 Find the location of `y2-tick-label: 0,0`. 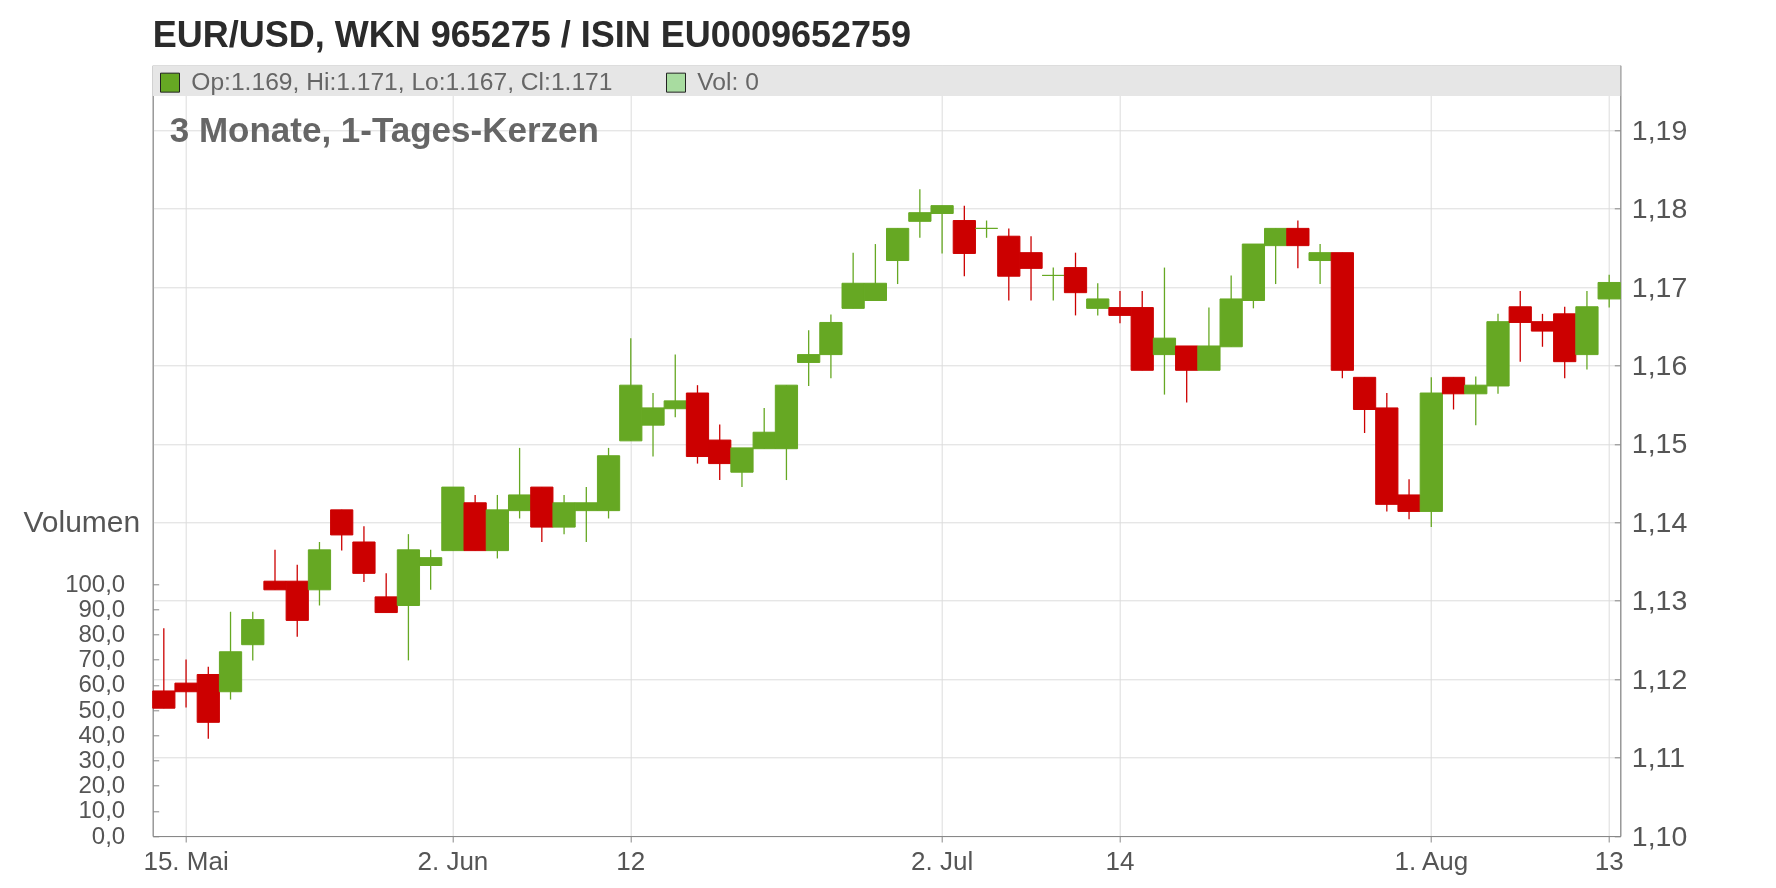

y2-tick-label: 0,0 is located at coordinates (108, 835).